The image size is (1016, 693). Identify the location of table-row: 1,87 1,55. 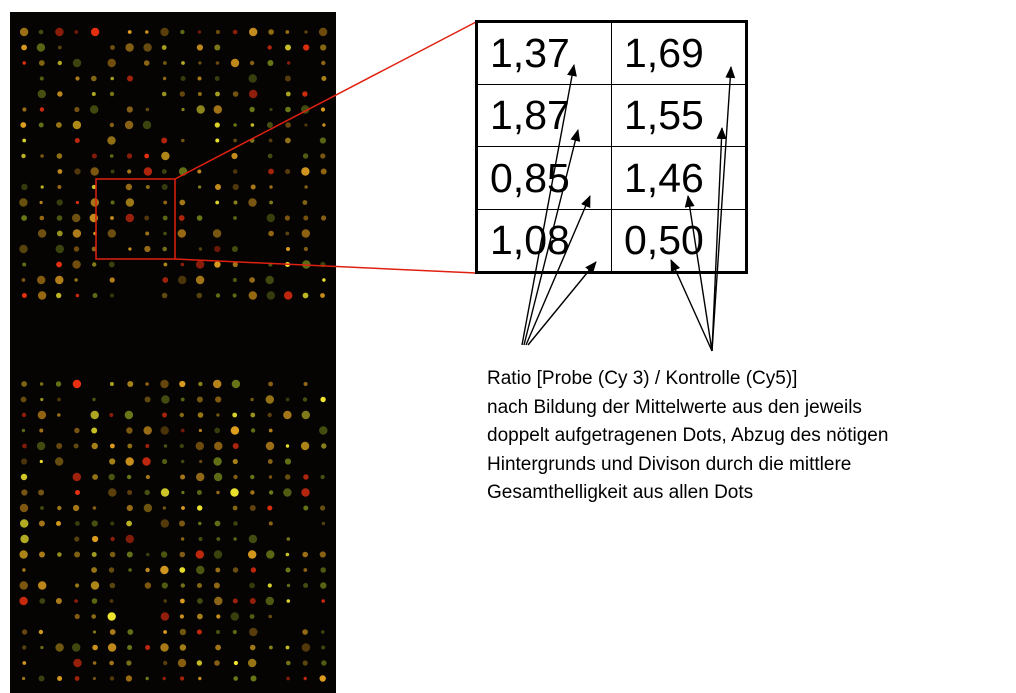
(611, 116).